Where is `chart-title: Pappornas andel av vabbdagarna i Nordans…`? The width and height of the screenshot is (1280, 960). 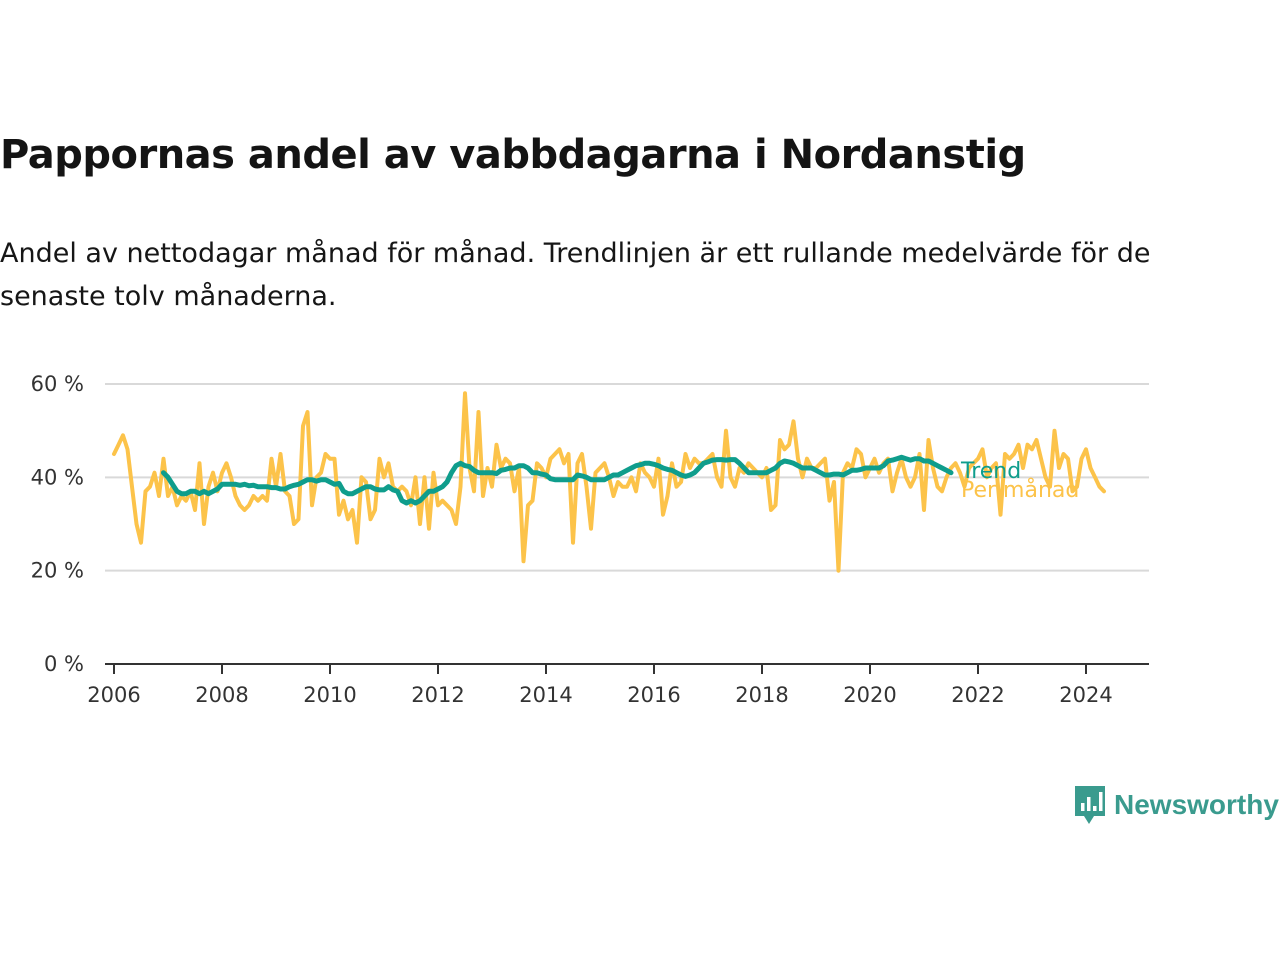
chart-title: Pappornas andel av vabbdagarna i Nordans… is located at coordinates (513, 155).